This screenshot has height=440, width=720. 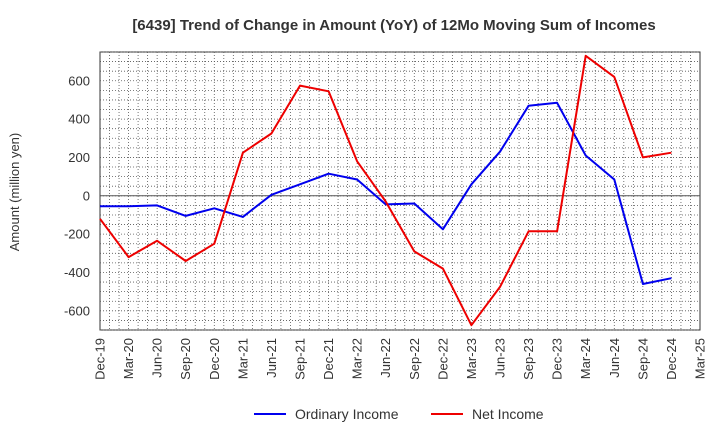 I want to click on x-tick-label: Mar-24, so click(x=585, y=358).